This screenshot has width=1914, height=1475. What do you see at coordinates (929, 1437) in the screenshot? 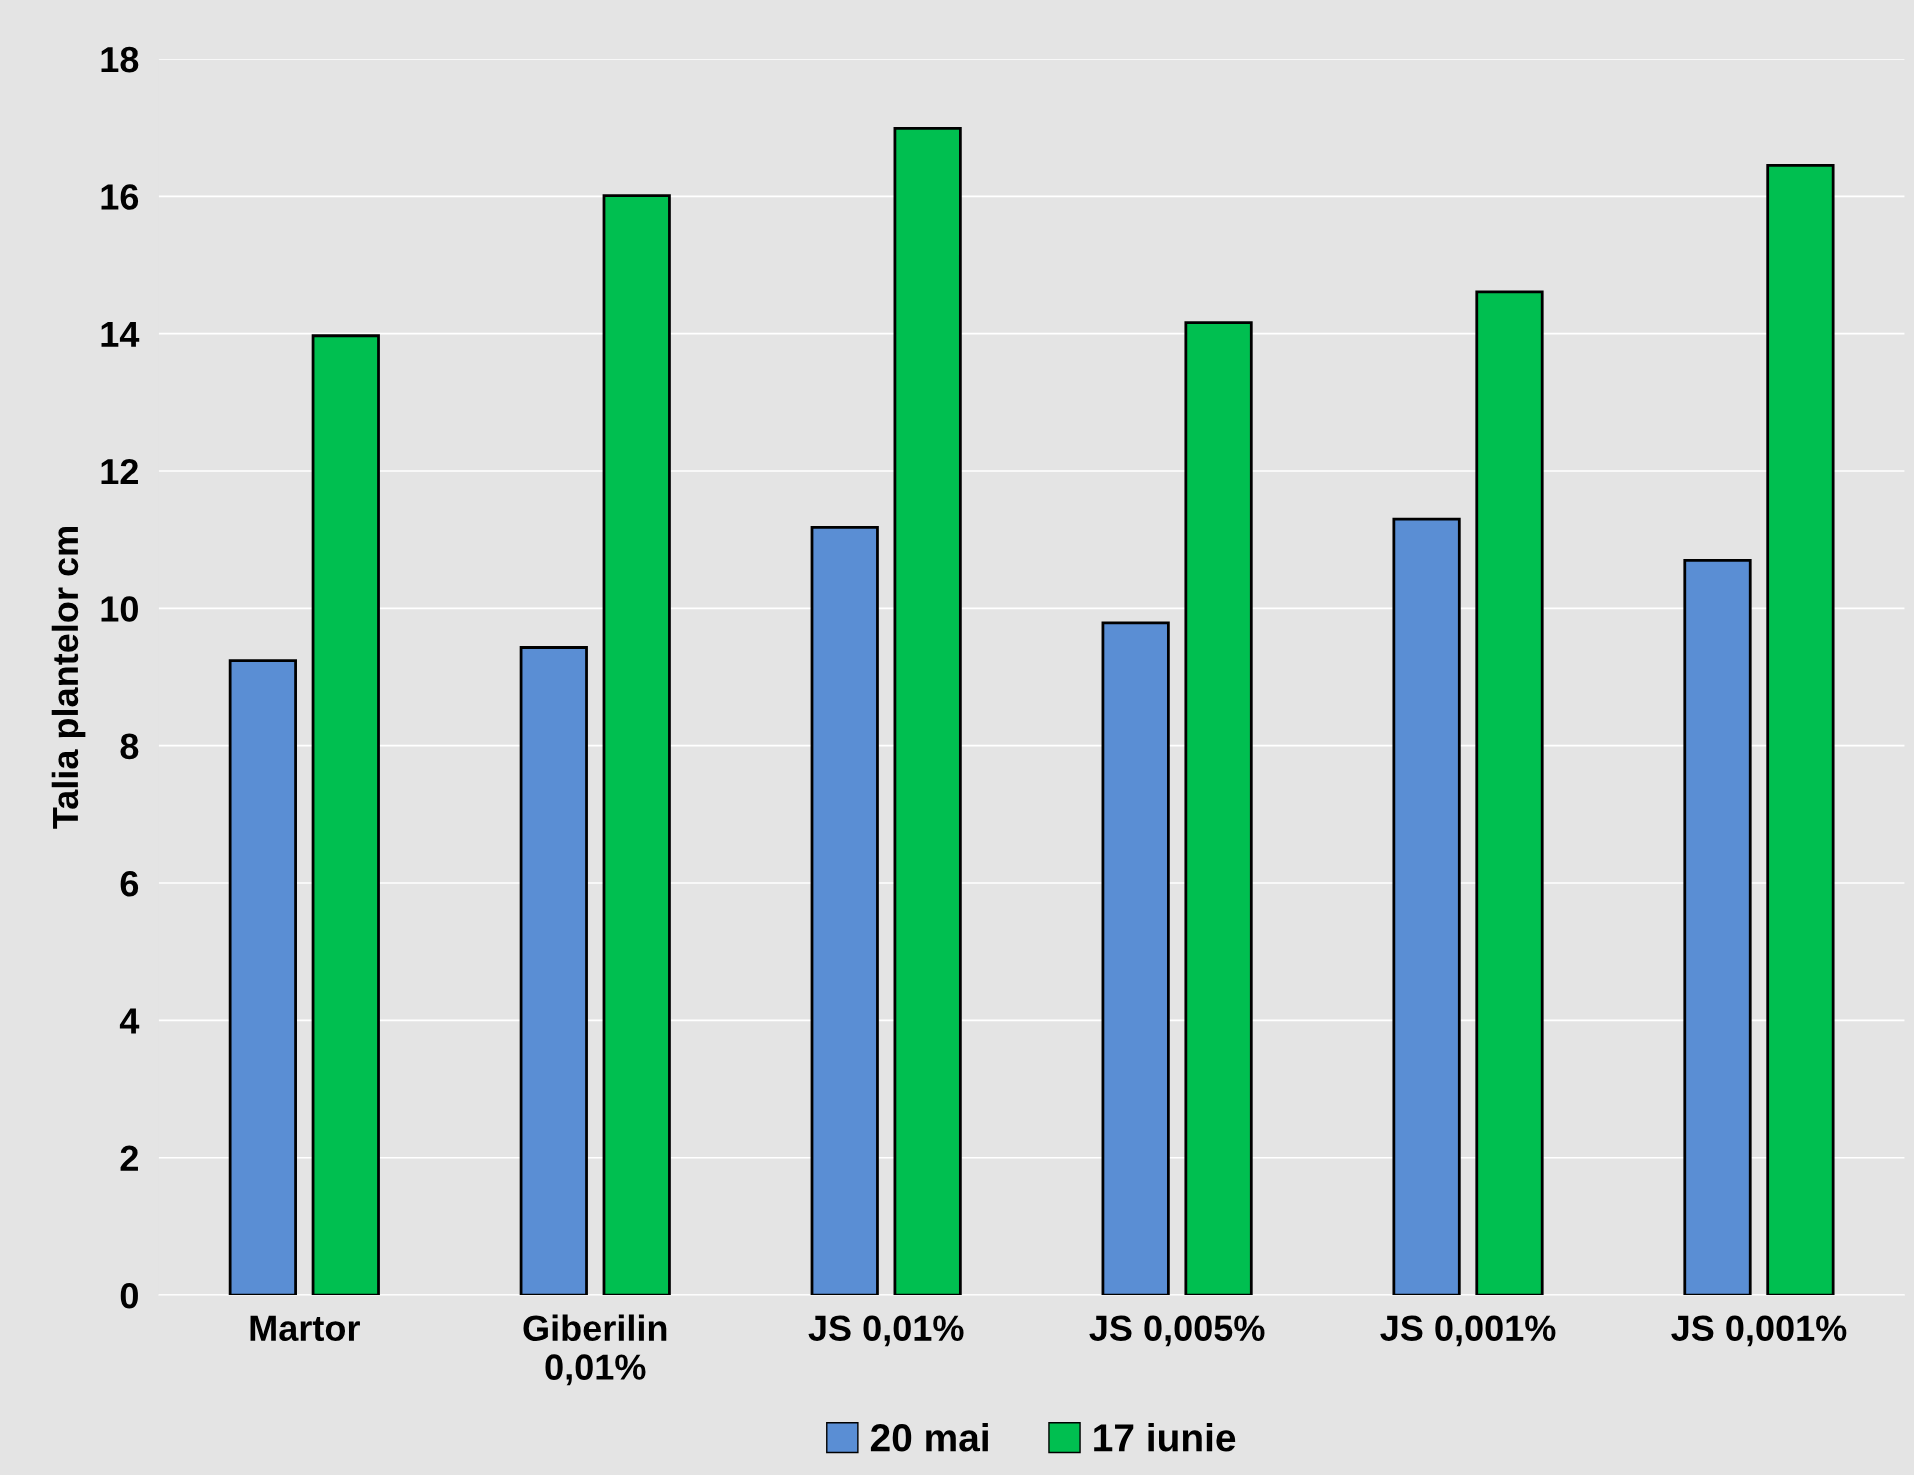
I see `legend-label: 20 mai` at bounding box center [929, 1437].